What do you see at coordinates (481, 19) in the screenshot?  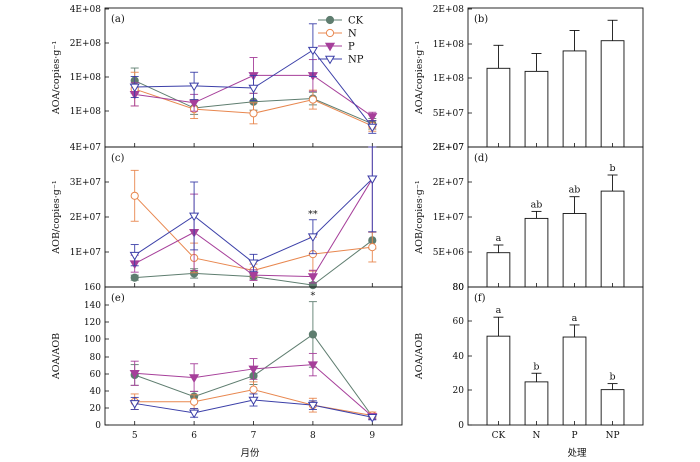 I see `panel-label: (b)` at bounding box center [481, 19].